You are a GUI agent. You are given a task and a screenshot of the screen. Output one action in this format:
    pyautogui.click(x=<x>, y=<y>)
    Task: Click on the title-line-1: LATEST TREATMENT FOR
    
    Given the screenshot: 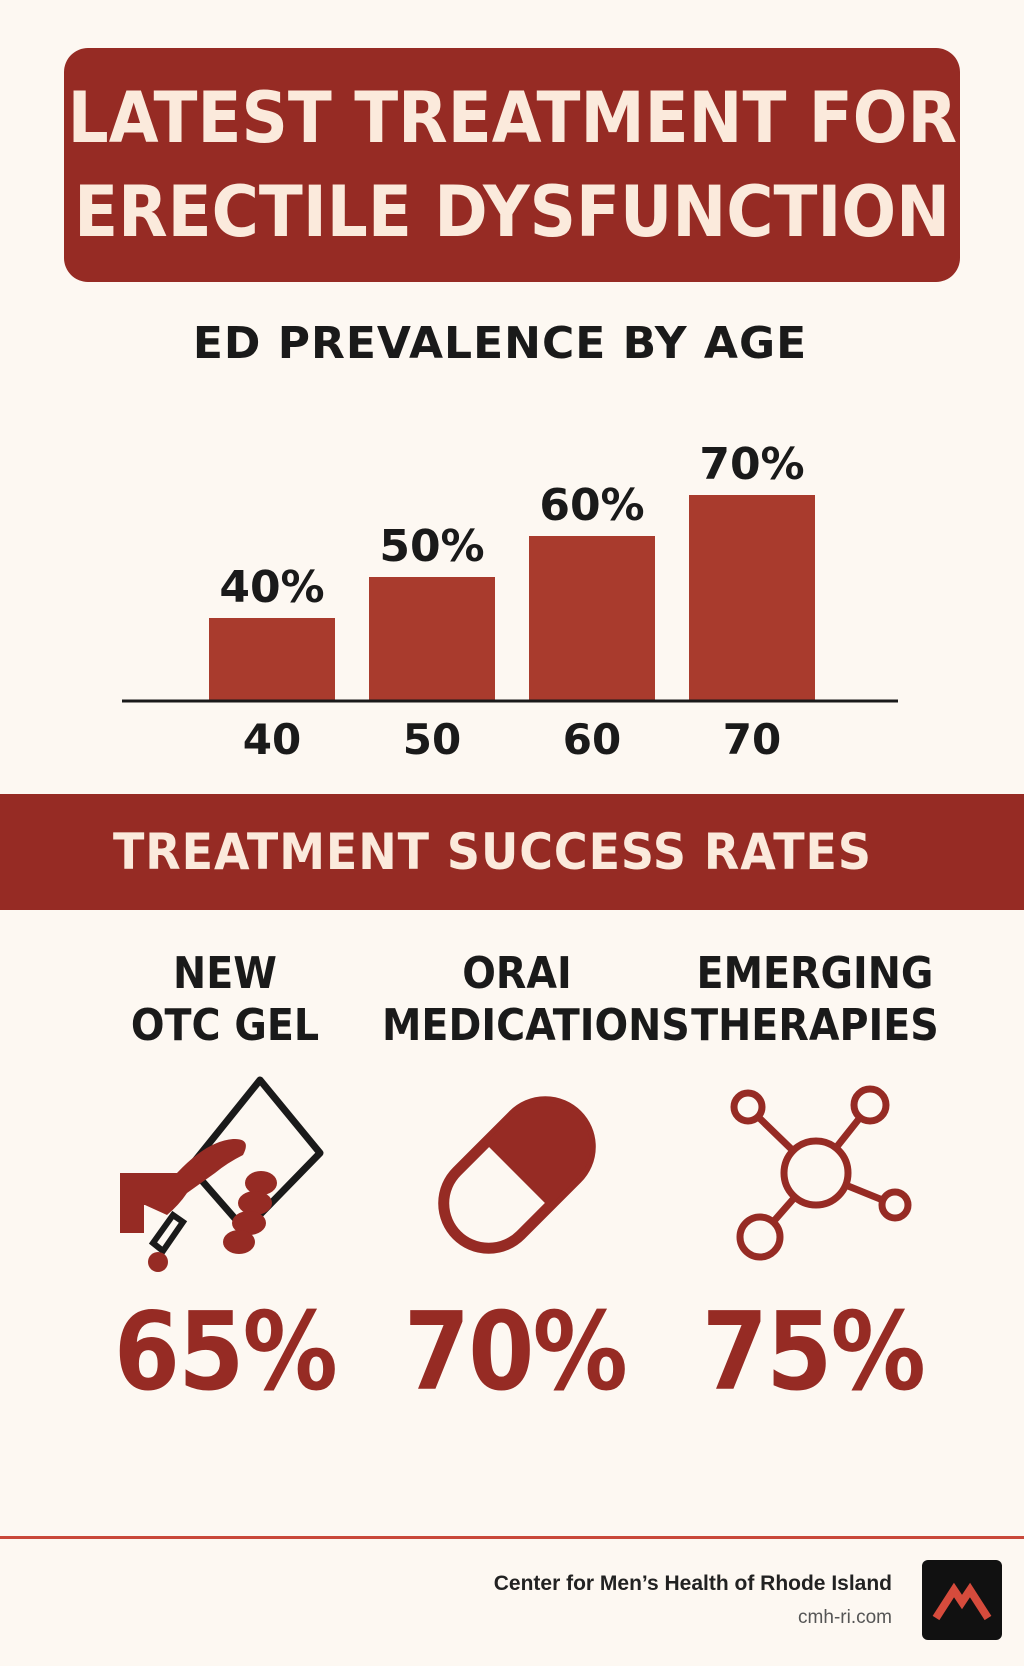 What is the action you would take?
    pyautogui.click(x=512, y=118)
    